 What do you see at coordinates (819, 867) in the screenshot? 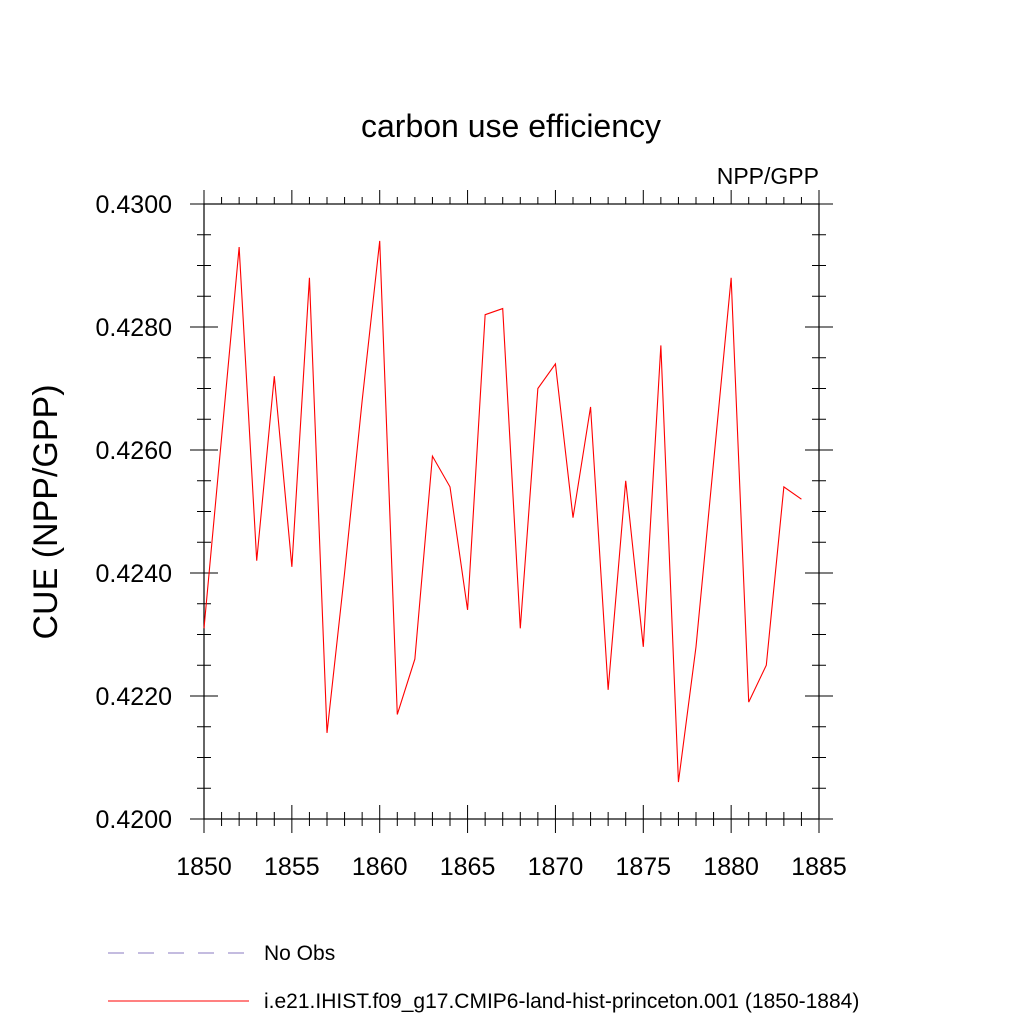
I see `x-tick-label: 1885` at bounding box center [819, 867].